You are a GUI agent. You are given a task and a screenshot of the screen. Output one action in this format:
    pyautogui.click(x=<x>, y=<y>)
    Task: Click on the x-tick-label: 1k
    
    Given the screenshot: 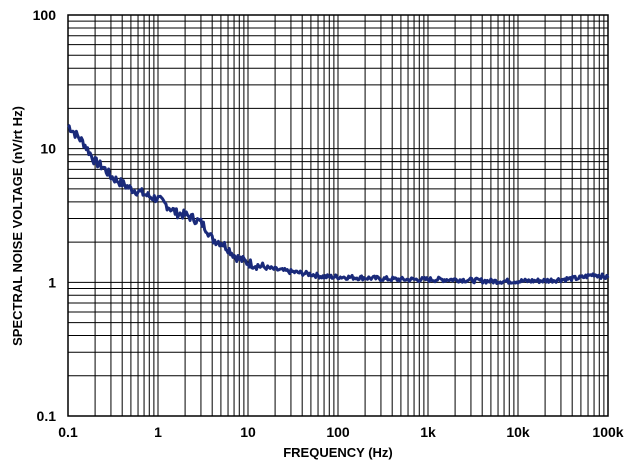 What is the action you would take?
    pyautogui.click(x=428, y=432)
    